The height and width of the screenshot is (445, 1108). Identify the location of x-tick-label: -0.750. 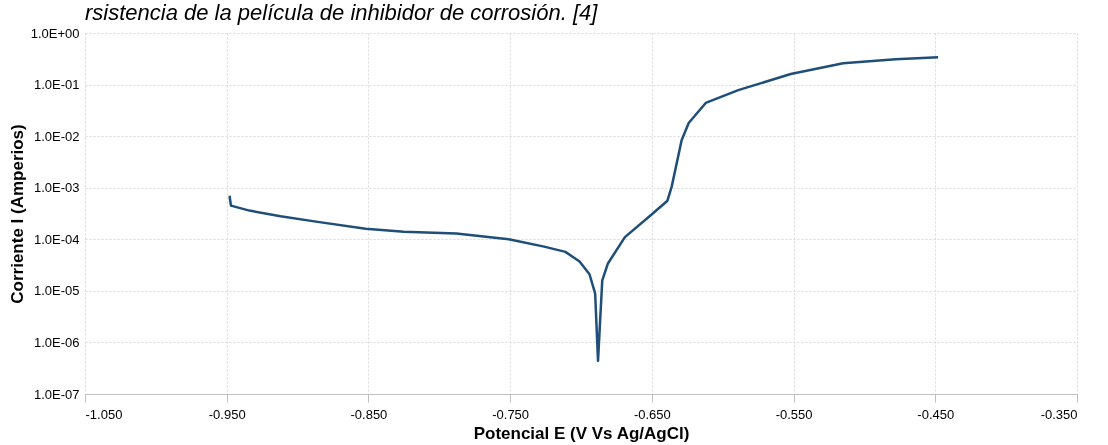
(511, 414).